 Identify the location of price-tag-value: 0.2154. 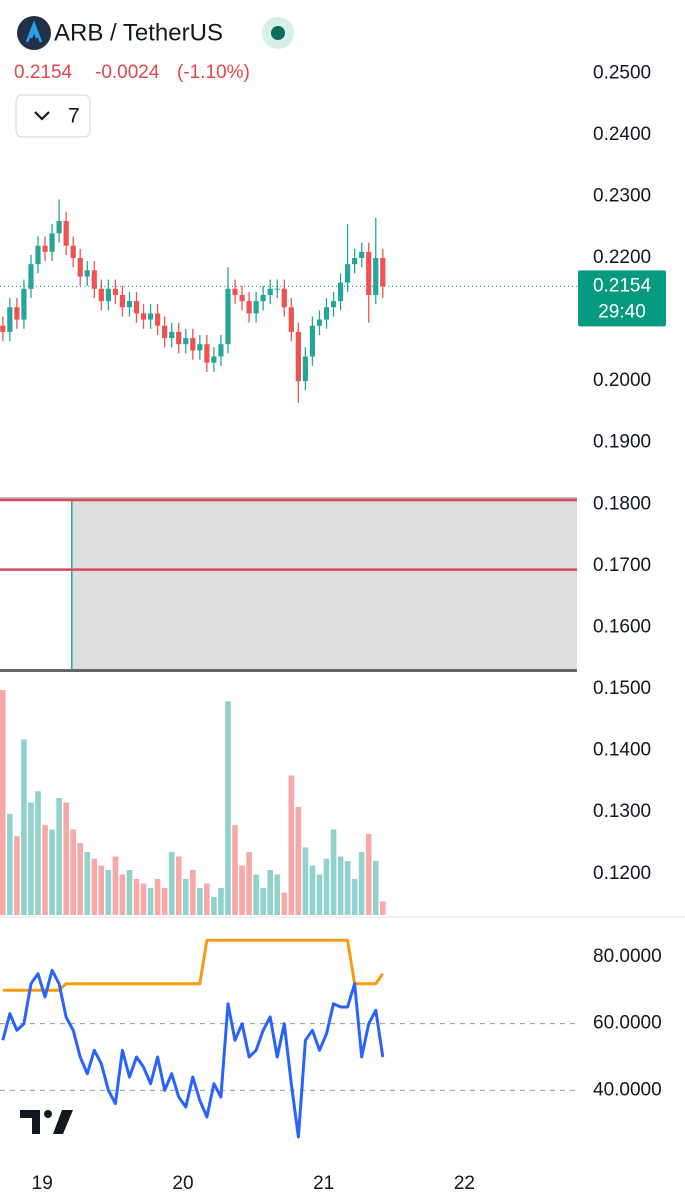
(622, 285).